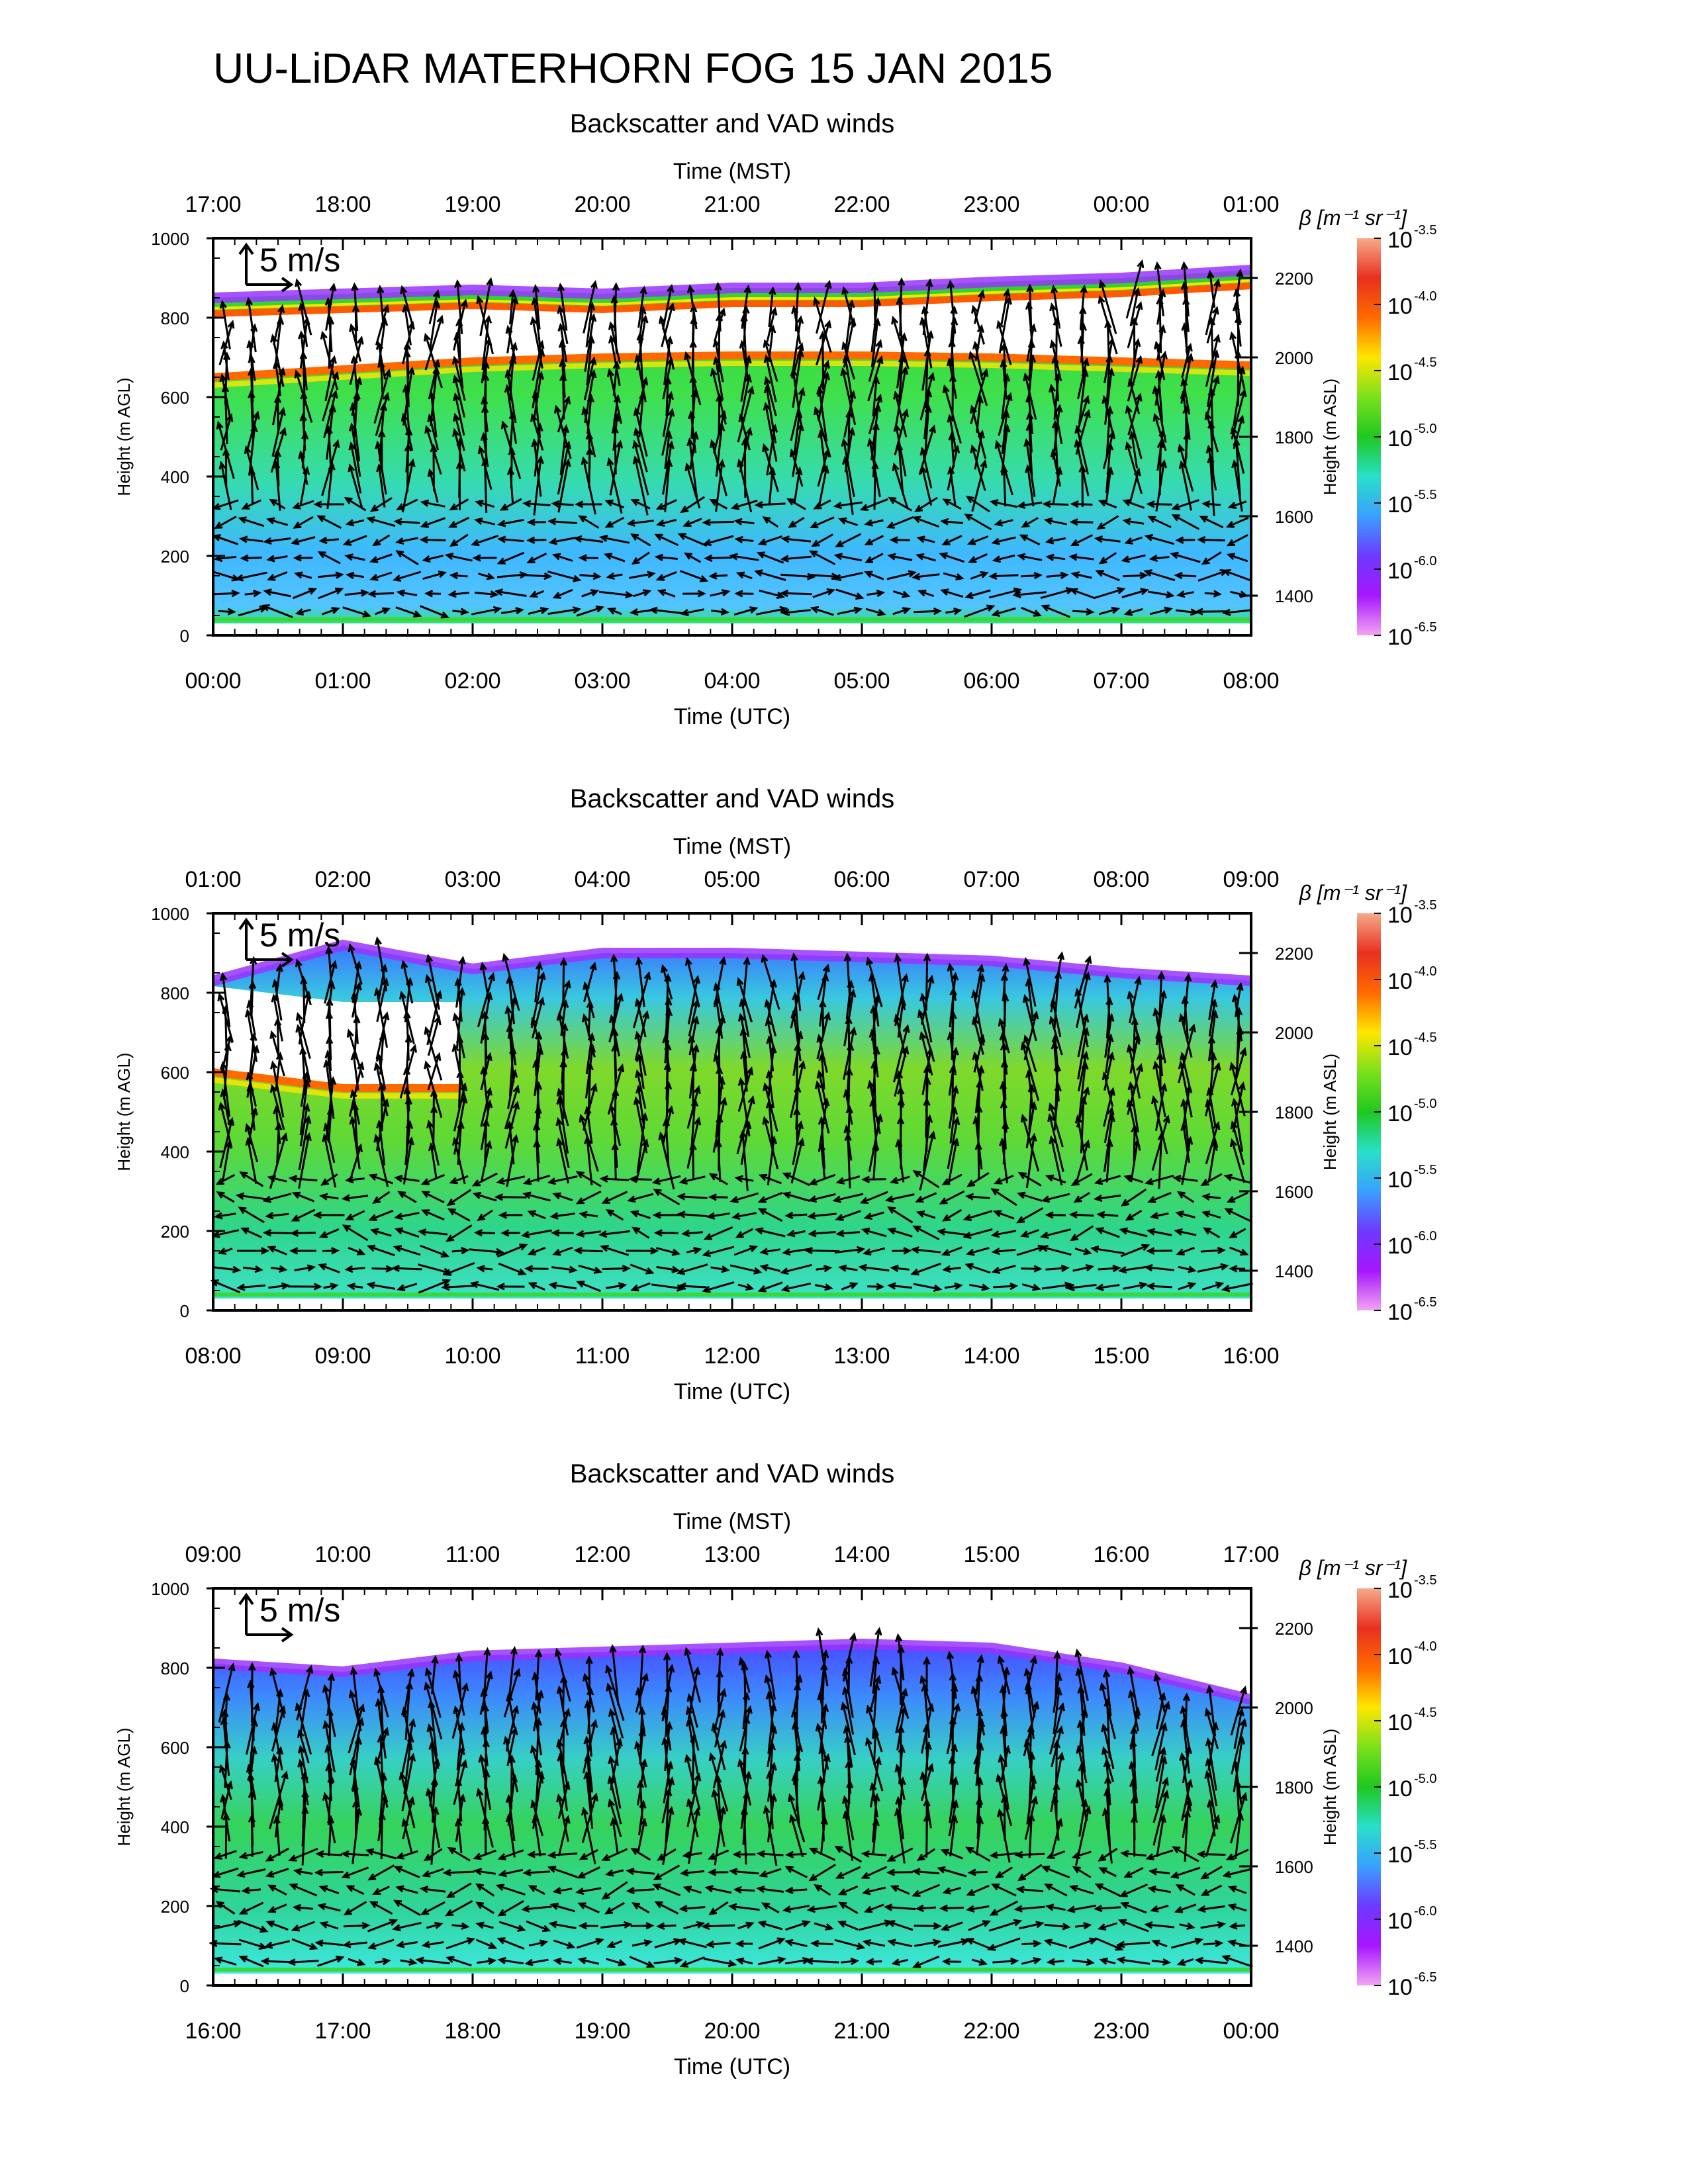  I want to click on x-top-tick-label: 01:00, so click(1251, 204).